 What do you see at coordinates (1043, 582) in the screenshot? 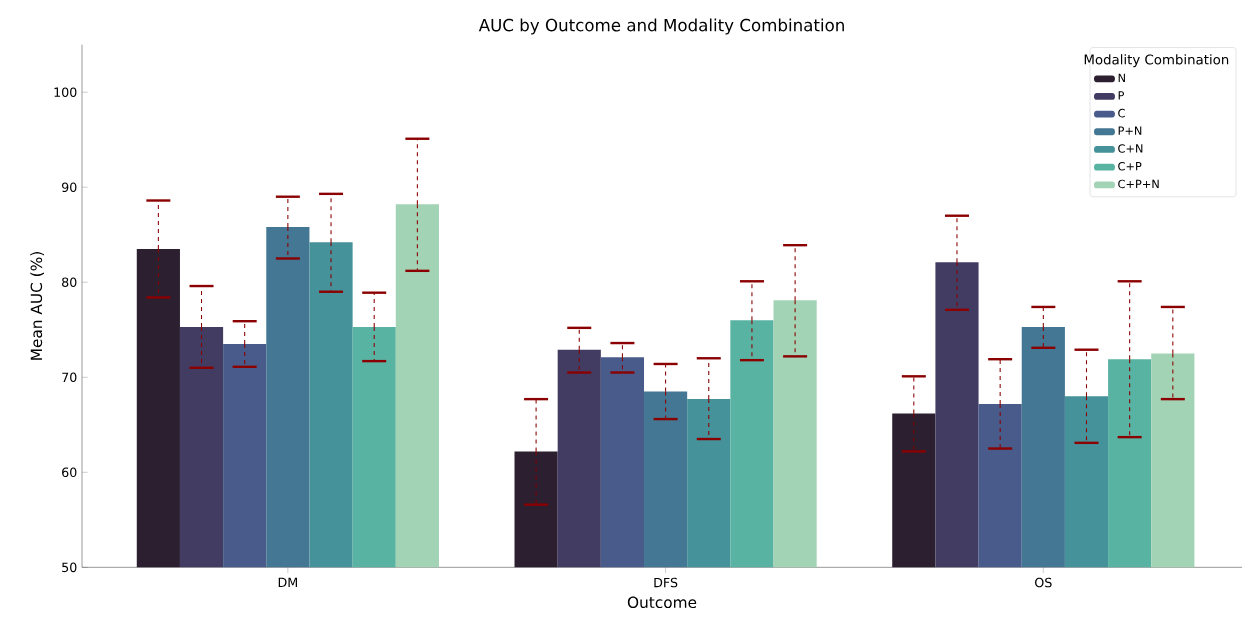
I see `x-tick-label: OS` at bounding box center [1043, 582].